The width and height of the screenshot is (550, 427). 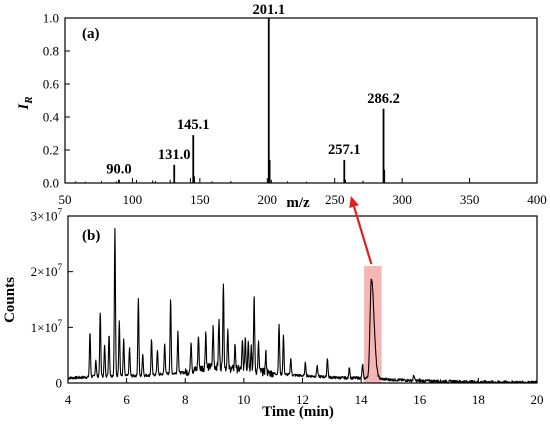 What do you see at coordinates (362, 399) in the screenshot?
I see `x-tick-label: 14` at bounding box center [362, 399].